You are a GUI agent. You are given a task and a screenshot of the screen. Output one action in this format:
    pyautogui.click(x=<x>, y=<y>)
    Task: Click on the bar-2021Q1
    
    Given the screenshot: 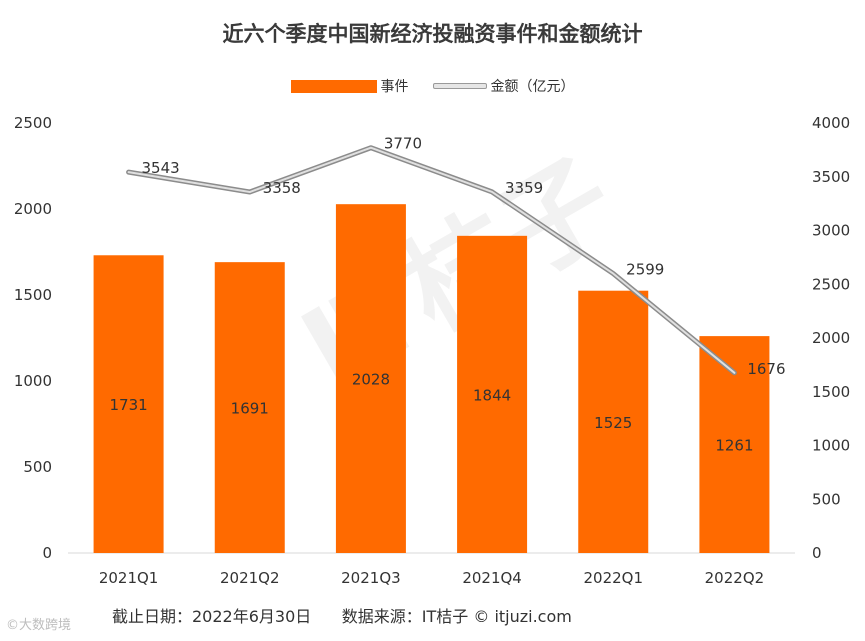 What is the action you would take?
    pyautogui.click(x=128, y=404)
    